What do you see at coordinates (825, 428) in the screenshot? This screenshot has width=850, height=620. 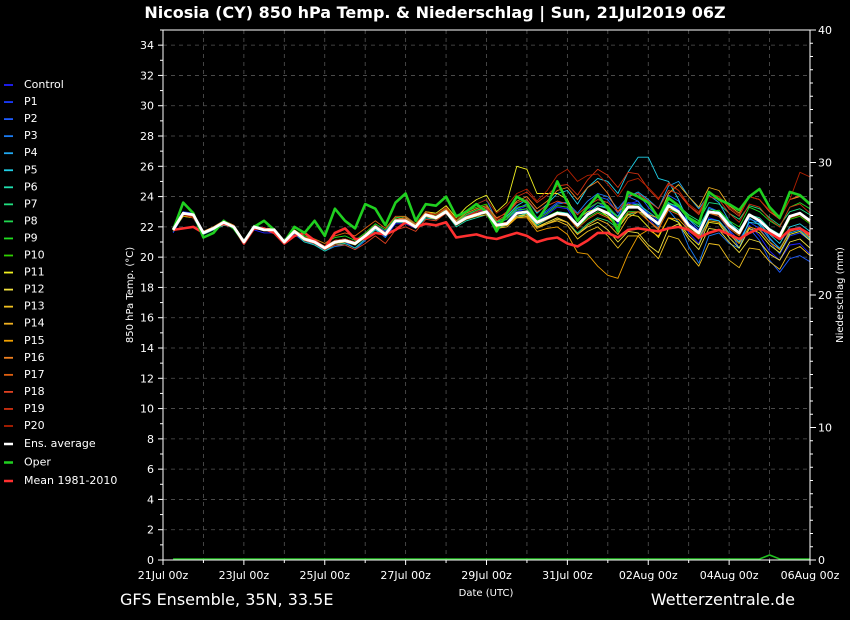 I see `y2-tick-label: 10` at bounding box center [825, 428].